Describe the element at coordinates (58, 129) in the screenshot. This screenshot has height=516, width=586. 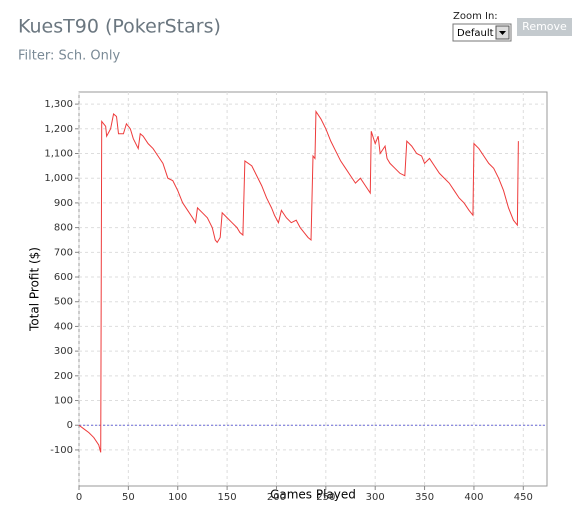
I see `y-tick-label: 1,200` at that location.